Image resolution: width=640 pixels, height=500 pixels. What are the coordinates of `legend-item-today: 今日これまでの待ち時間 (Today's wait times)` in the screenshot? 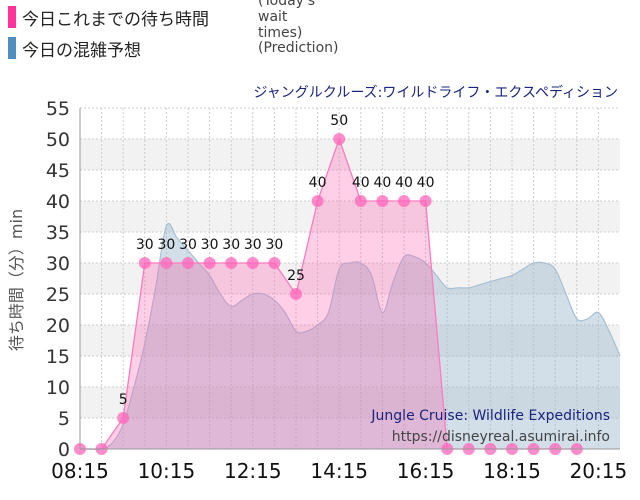 It's located at (157, 20).